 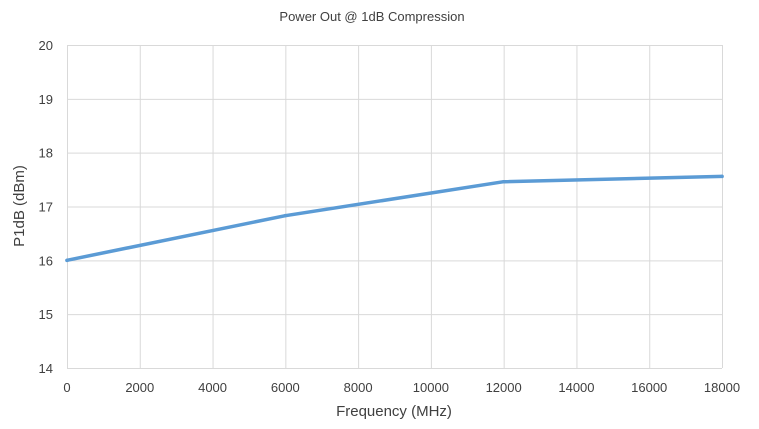 What do you see at coordinates (46, 153) in the screenshot?
I see `y-tick-label: 18` at bounding box center [46, 153].